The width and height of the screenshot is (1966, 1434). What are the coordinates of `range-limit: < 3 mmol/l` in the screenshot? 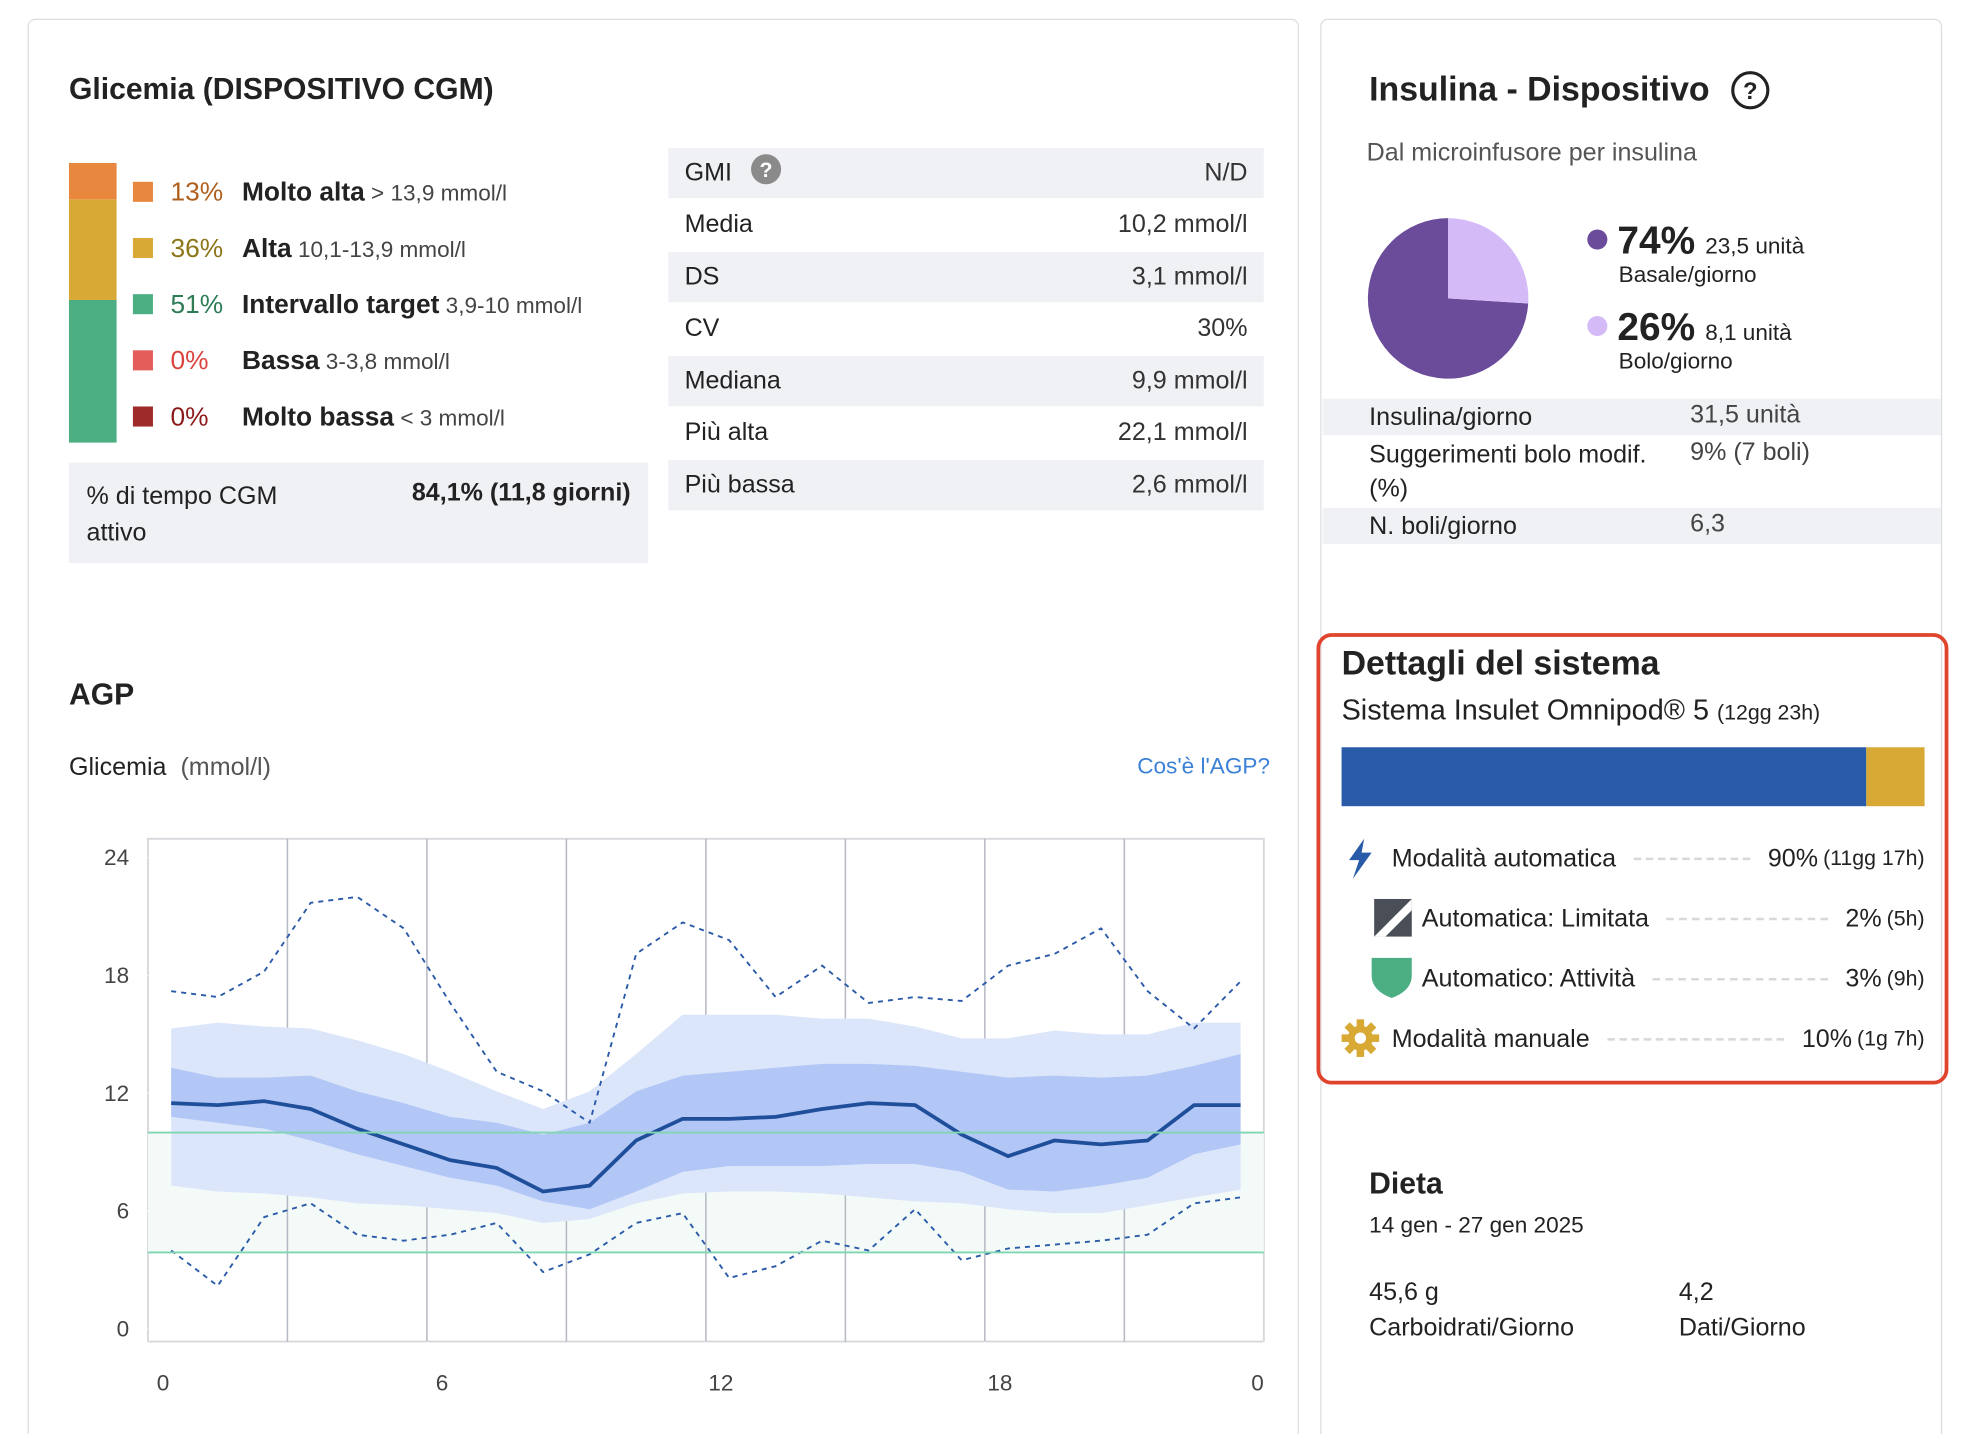 It's located at (452, 417).